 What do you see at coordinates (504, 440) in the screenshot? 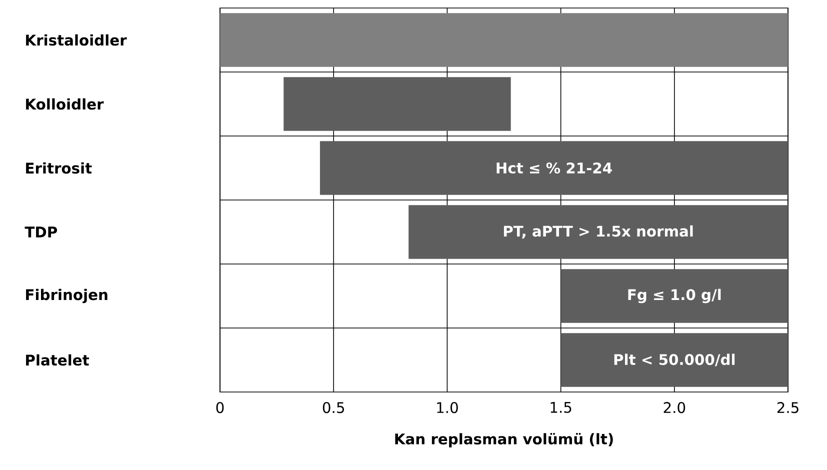
I see `x-axis-title: Kan replasman volümü (lt)` at bounding box center [504, 440].